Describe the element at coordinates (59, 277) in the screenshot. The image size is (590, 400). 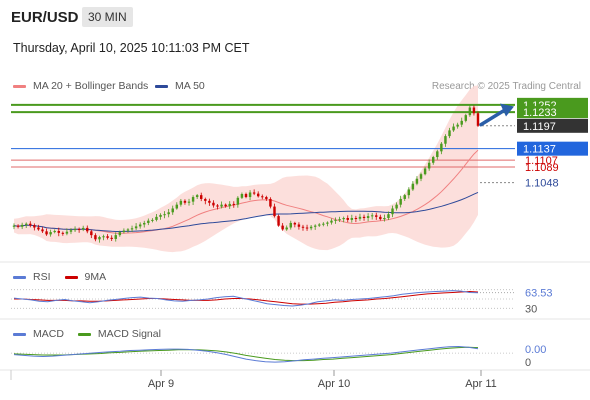
I see `legend-rsi: RSI 9MA` at that location.